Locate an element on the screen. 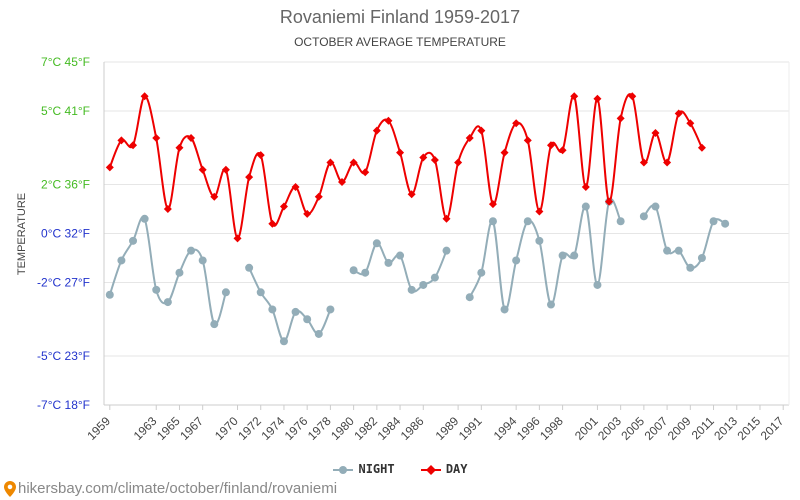 The height and width of the screenshot is (500, 800). legend-item-night: NIGHT is located at coordinates (363, 469).